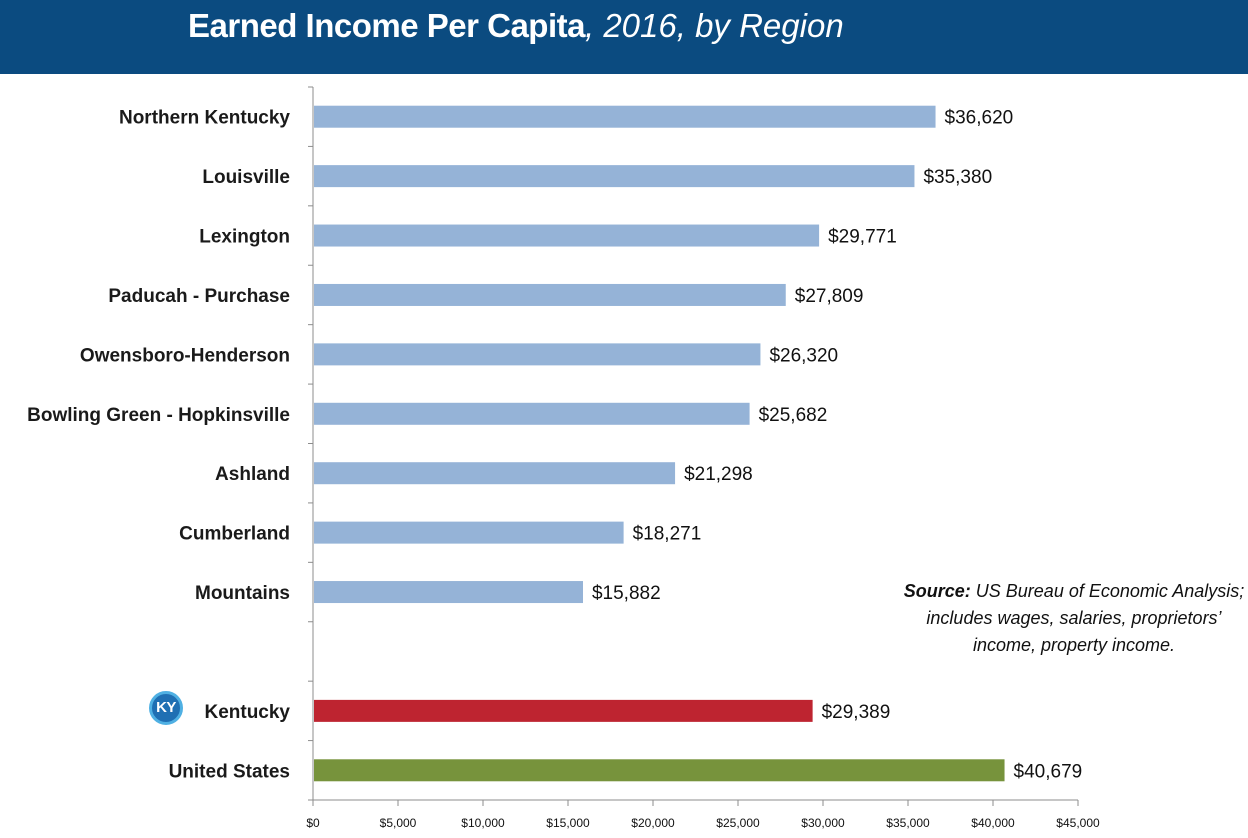 This screenshot has width=1248, height=838. What do you see at coordinates (185, 355) in the screenshot?
I see `category-label: Owensboro-Henderson` at bounding box center [185, 355].